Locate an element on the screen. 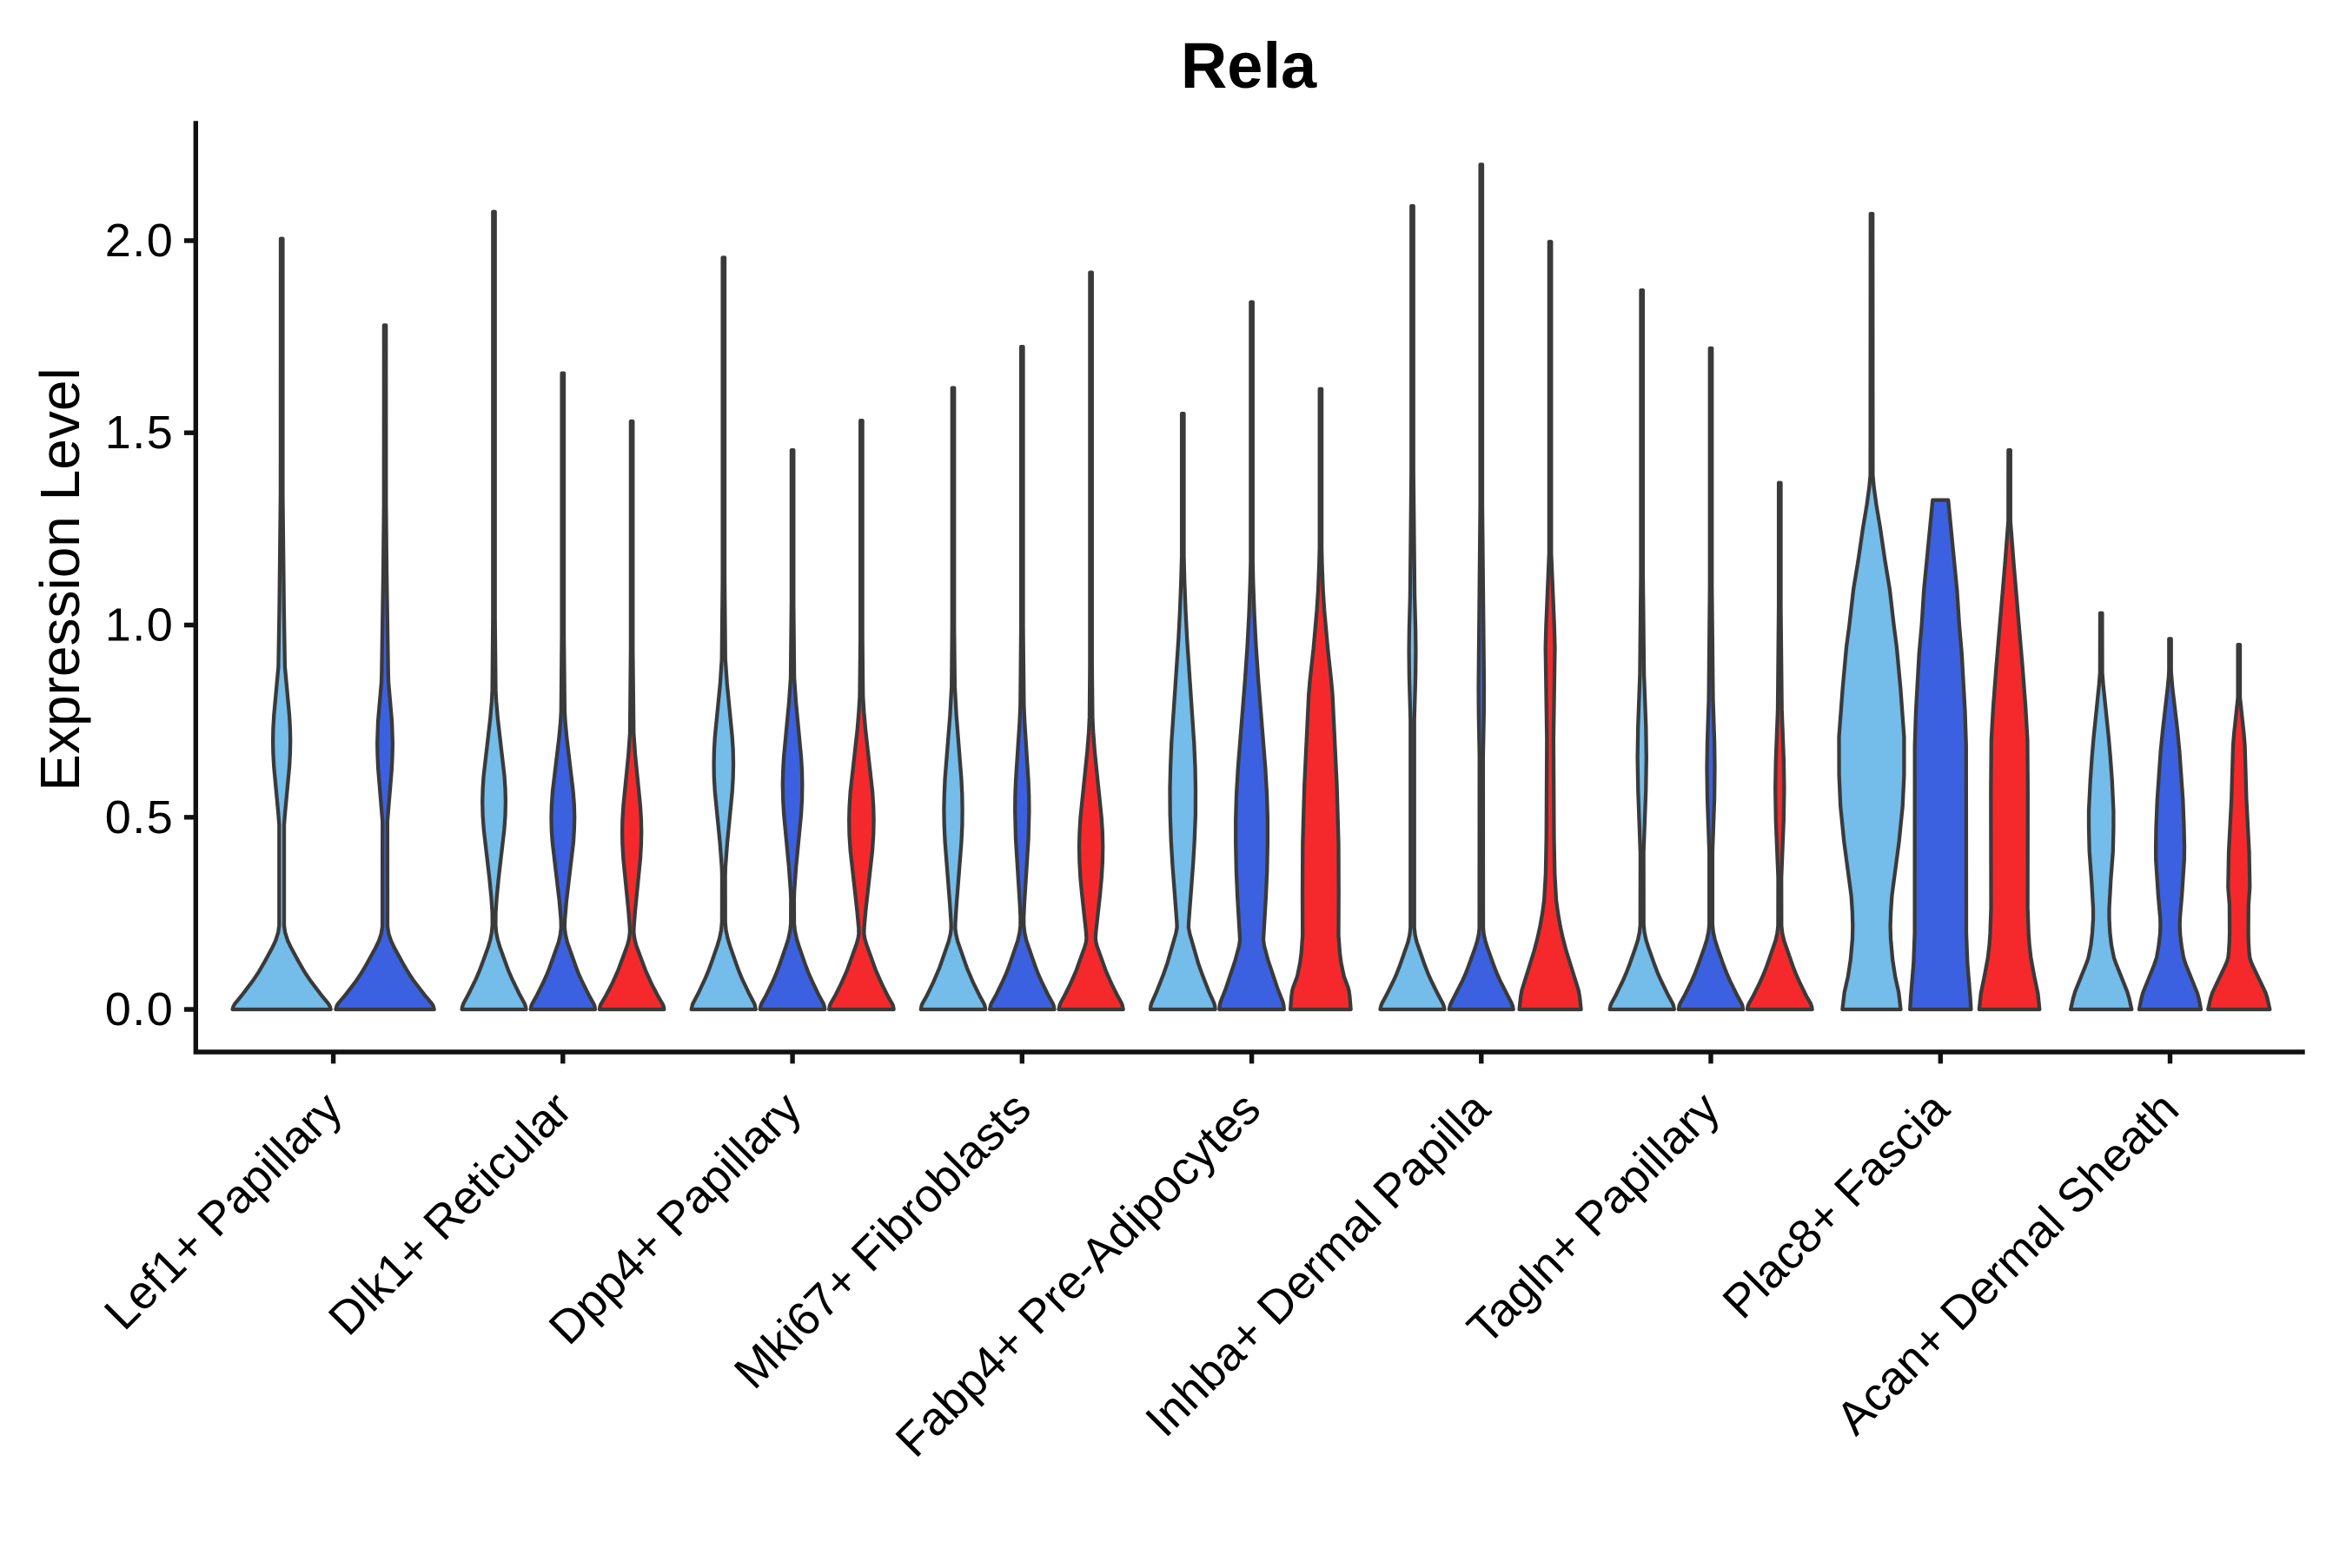 This screenshot has height=1568, width=2346. svg-text: 1.5 is located at coordinates (140, 433).